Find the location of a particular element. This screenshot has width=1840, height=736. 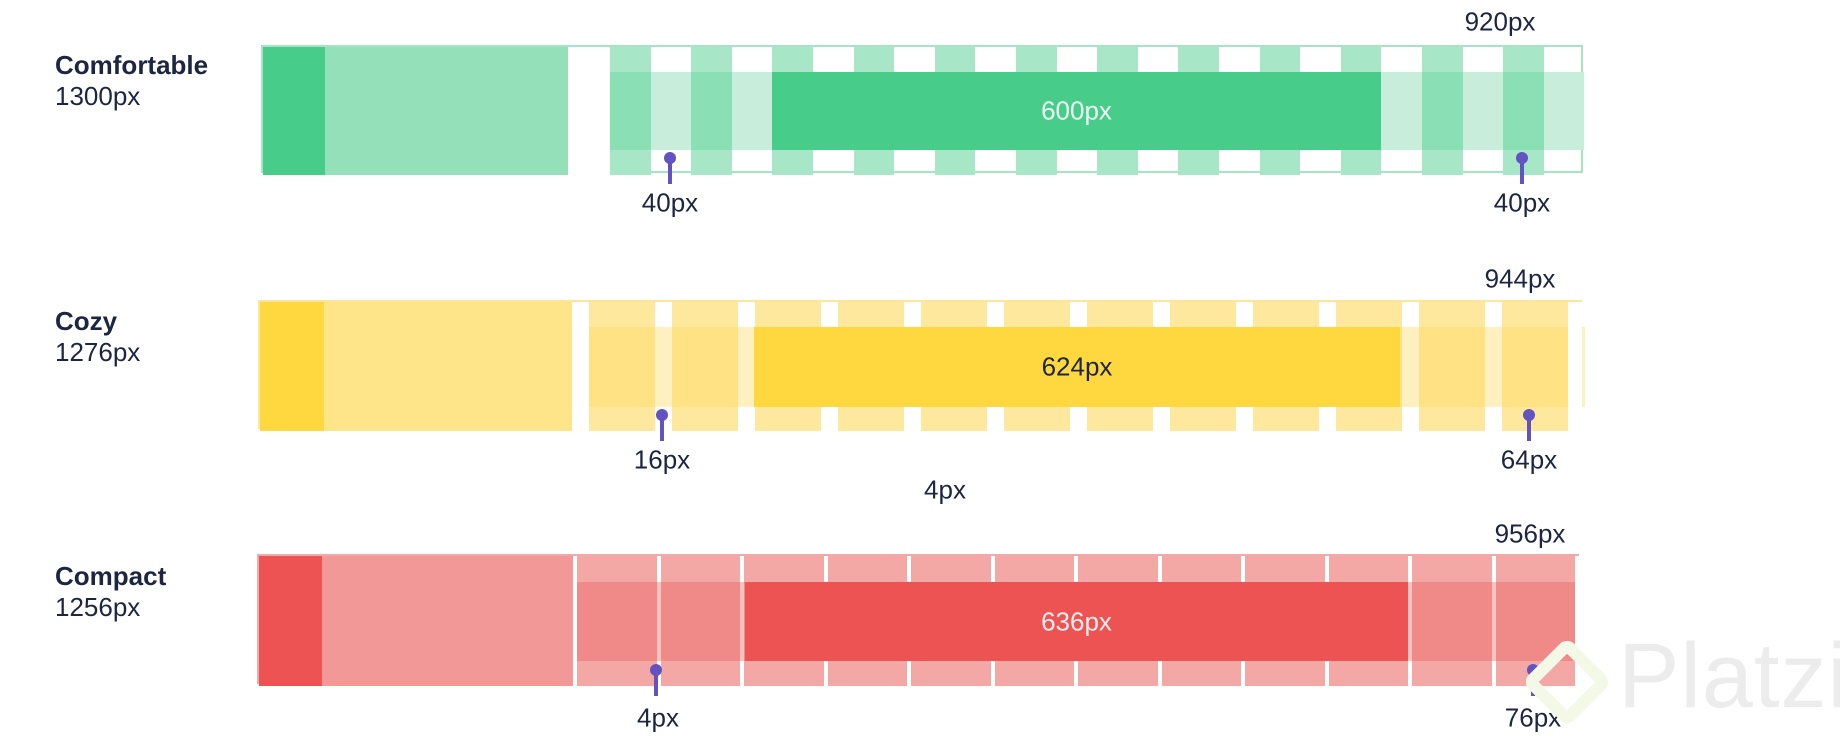

row-label-cozy: Cozy 1276px is located at coordinates (97, 337).